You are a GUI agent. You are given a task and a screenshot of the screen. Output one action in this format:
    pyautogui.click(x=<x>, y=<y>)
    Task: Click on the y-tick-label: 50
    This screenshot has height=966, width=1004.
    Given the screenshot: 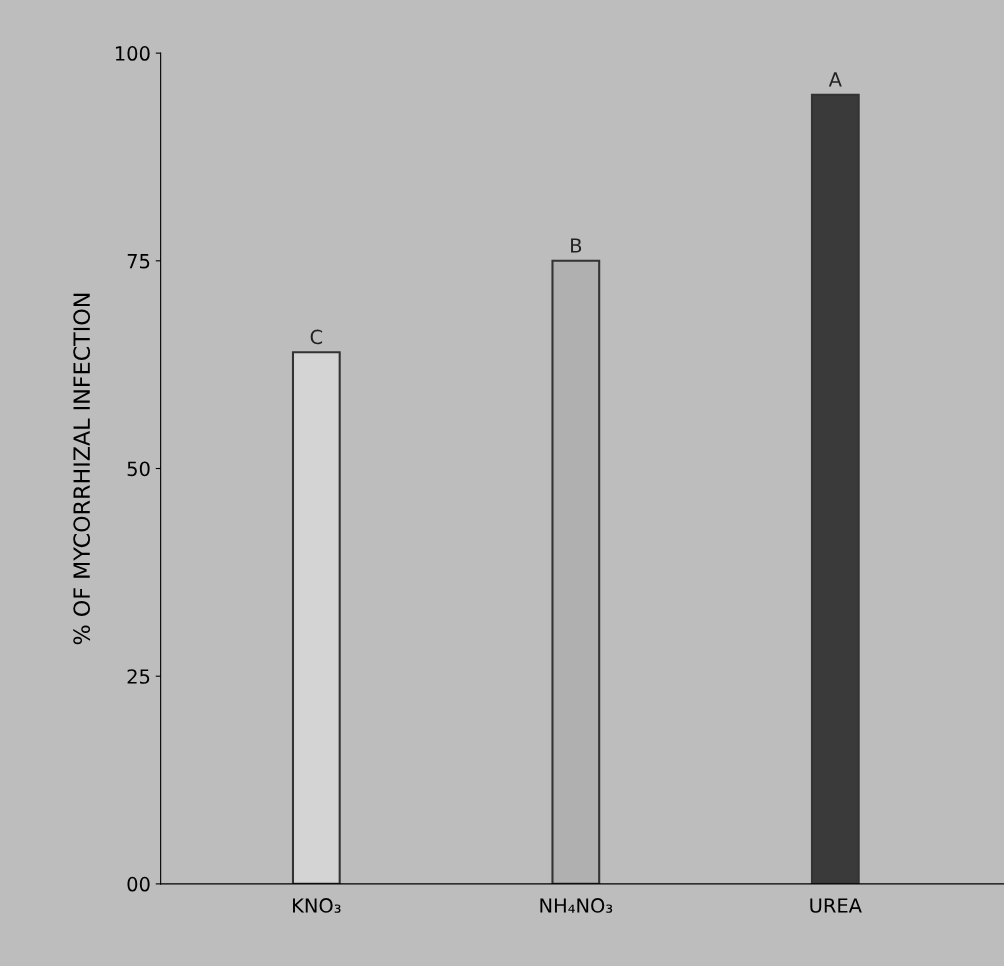 What is the action you would take?
    pyautogui.click(x=138, y=469)
    